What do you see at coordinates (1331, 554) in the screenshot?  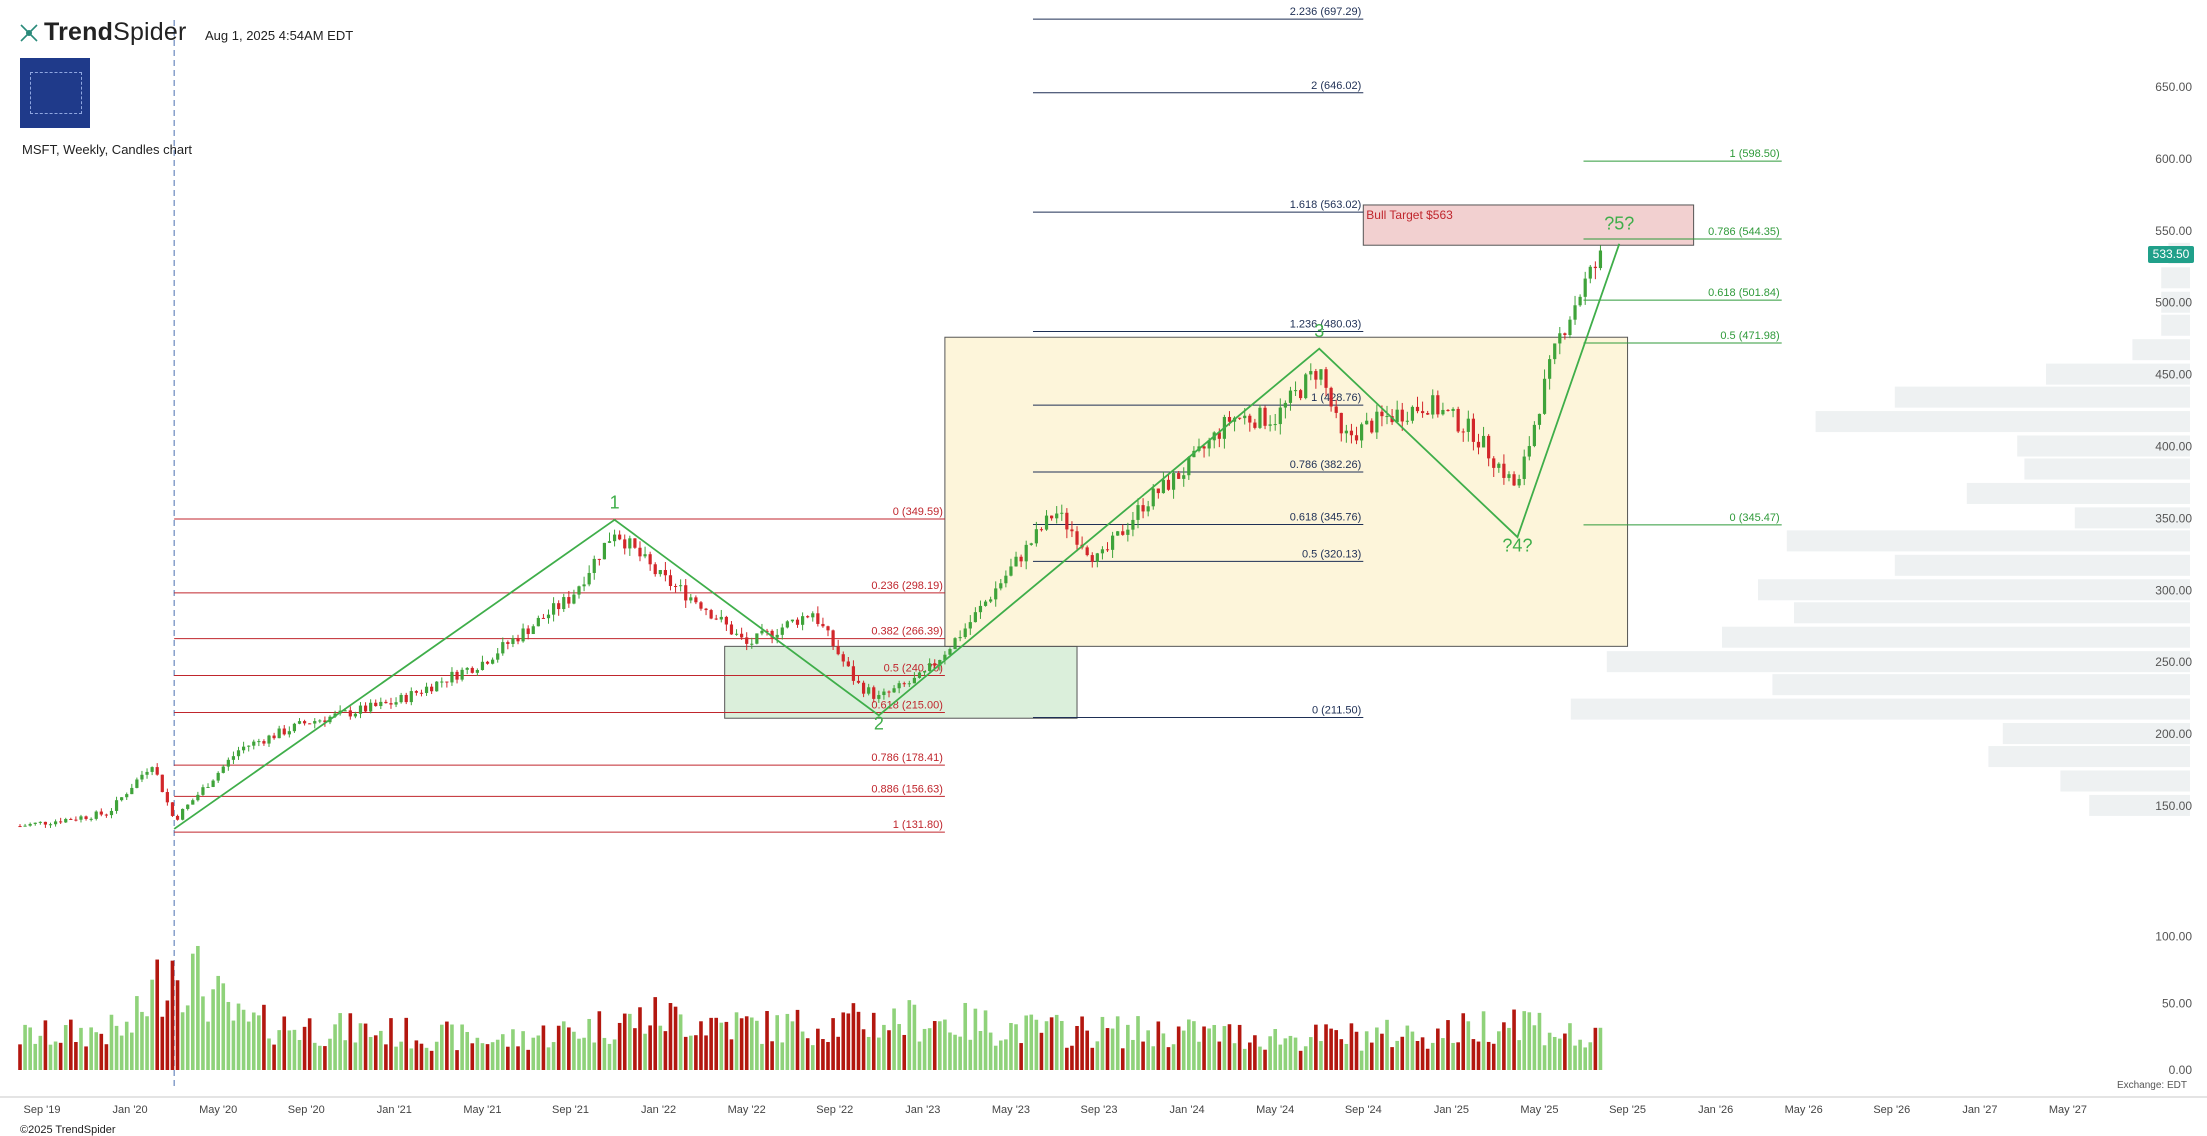 I see `fib-extension-navy-label: 0.5 (320.13)` at bounding box center [1331, 554].